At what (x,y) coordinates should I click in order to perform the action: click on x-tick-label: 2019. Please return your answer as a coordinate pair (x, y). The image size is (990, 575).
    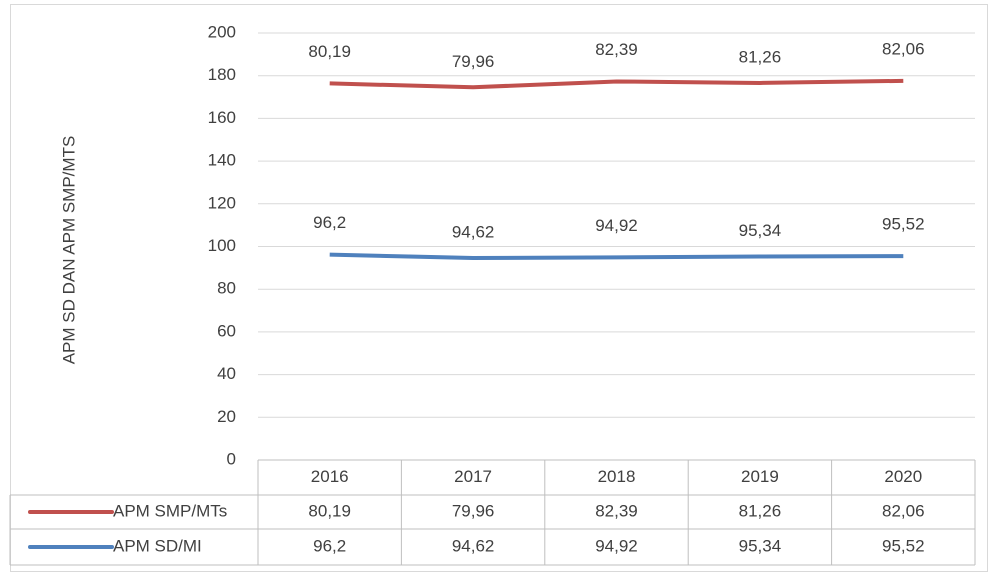
    Looking at the image, I should click on (760, 476).